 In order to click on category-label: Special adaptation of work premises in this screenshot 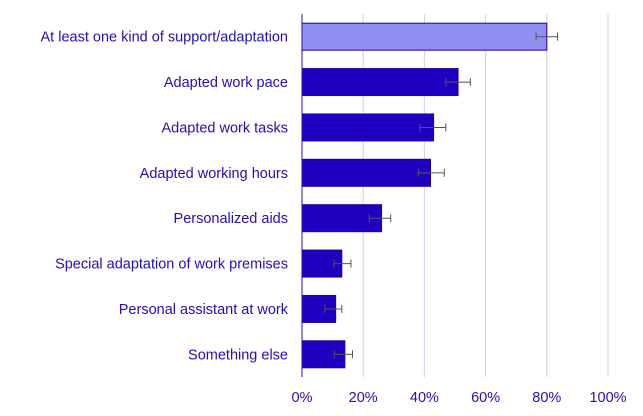, I will do `click(171, 265)`.